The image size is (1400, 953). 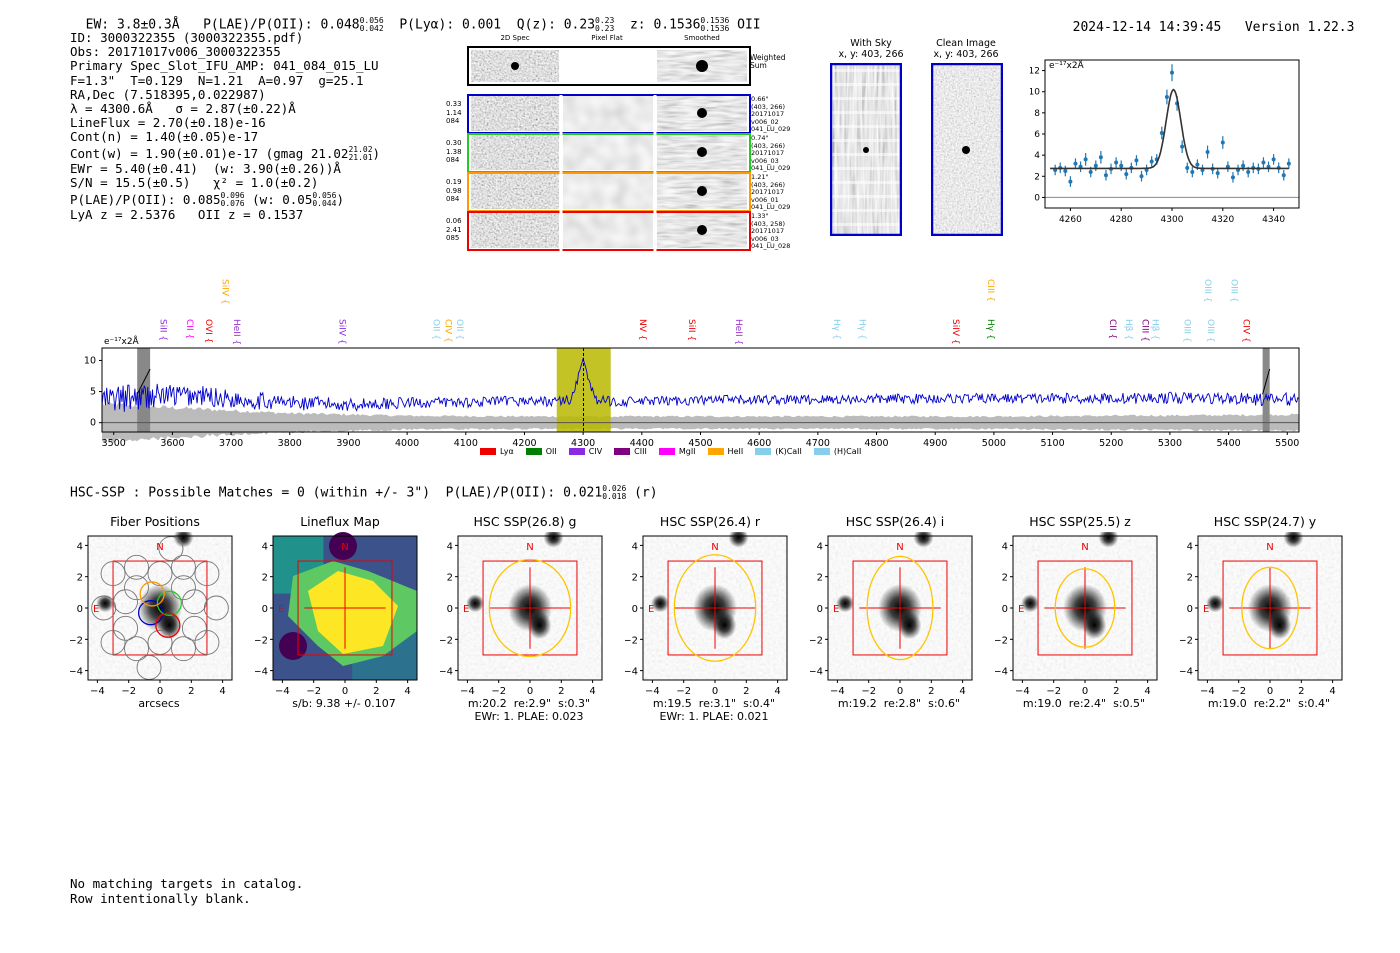 I want to click on hsc-panel-title: HSC SSP(26.4) r, so click(x=710, y=521).